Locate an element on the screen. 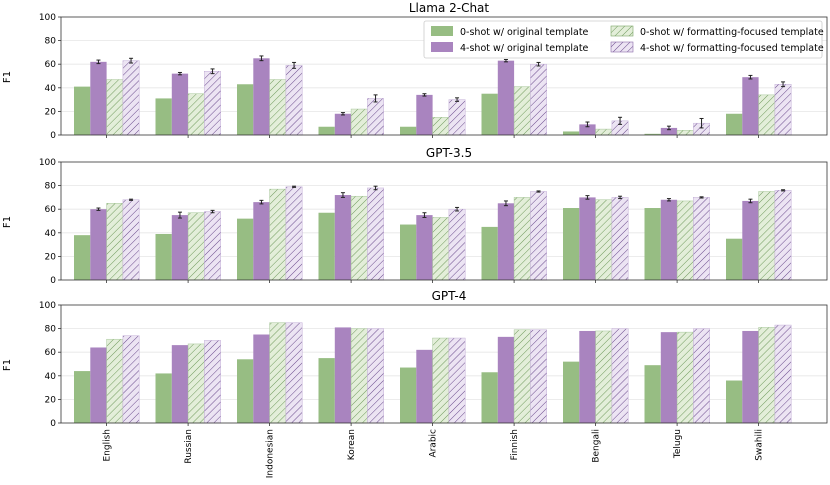  panel-title: GPT-4 is located at coordinates (449, 296).